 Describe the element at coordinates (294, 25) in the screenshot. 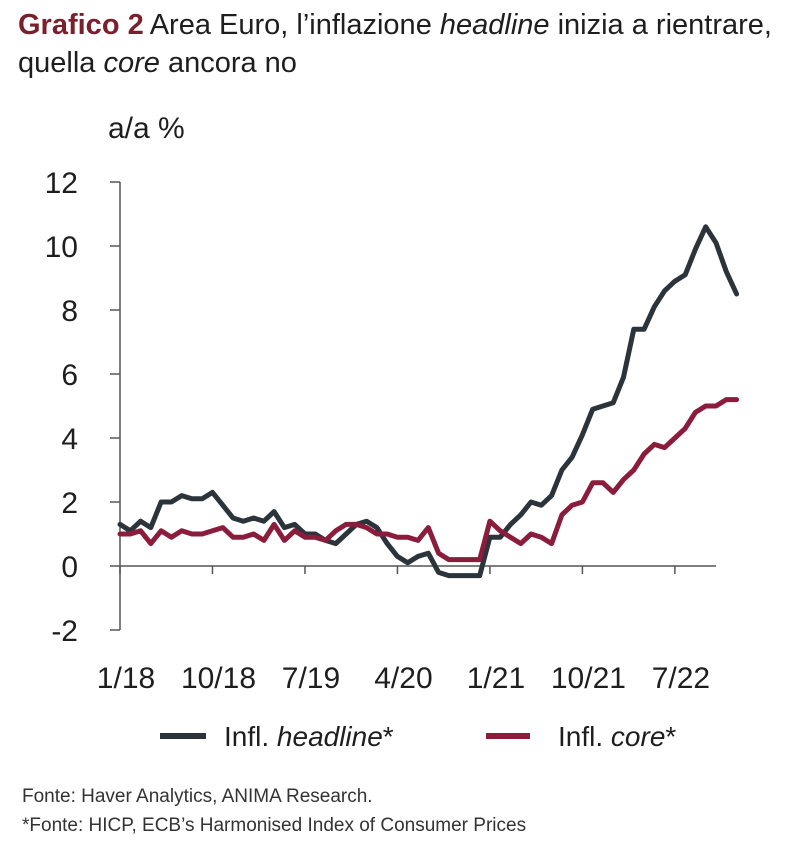

I see `chart-title-text-a: Area Euro, l’inflazione` at that location.